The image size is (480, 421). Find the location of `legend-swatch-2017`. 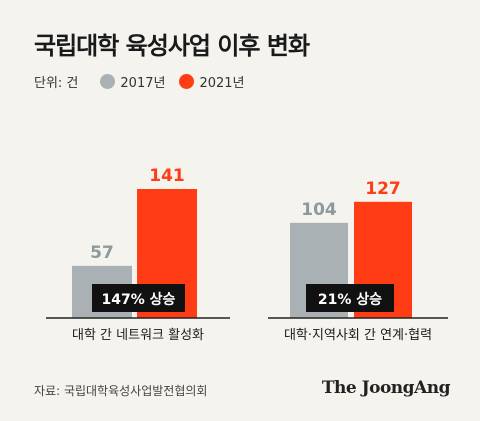

legend-swatch-2017 is located at coordinates (108, 81).